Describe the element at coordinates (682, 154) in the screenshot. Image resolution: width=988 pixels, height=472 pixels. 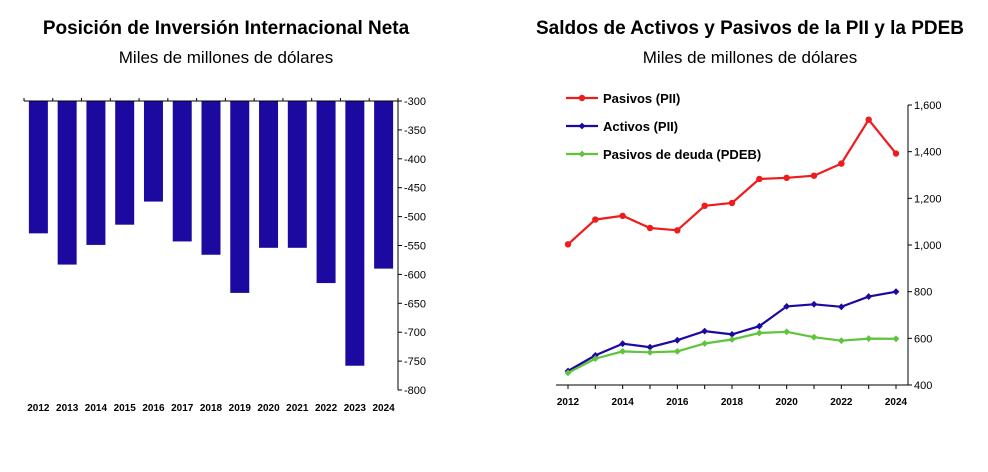
I see `legend-label: Pasivos de deuda (PDEB)` at that location.